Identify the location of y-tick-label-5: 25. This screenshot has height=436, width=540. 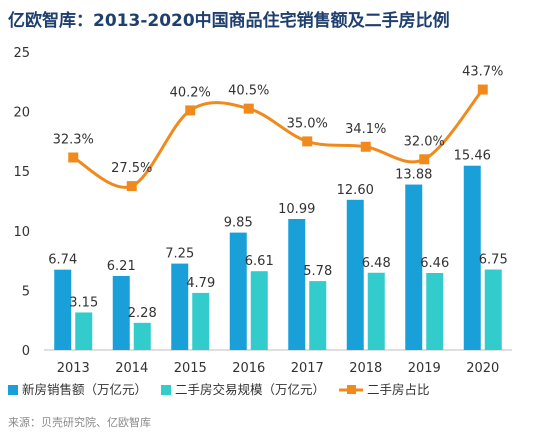
(21, 53).